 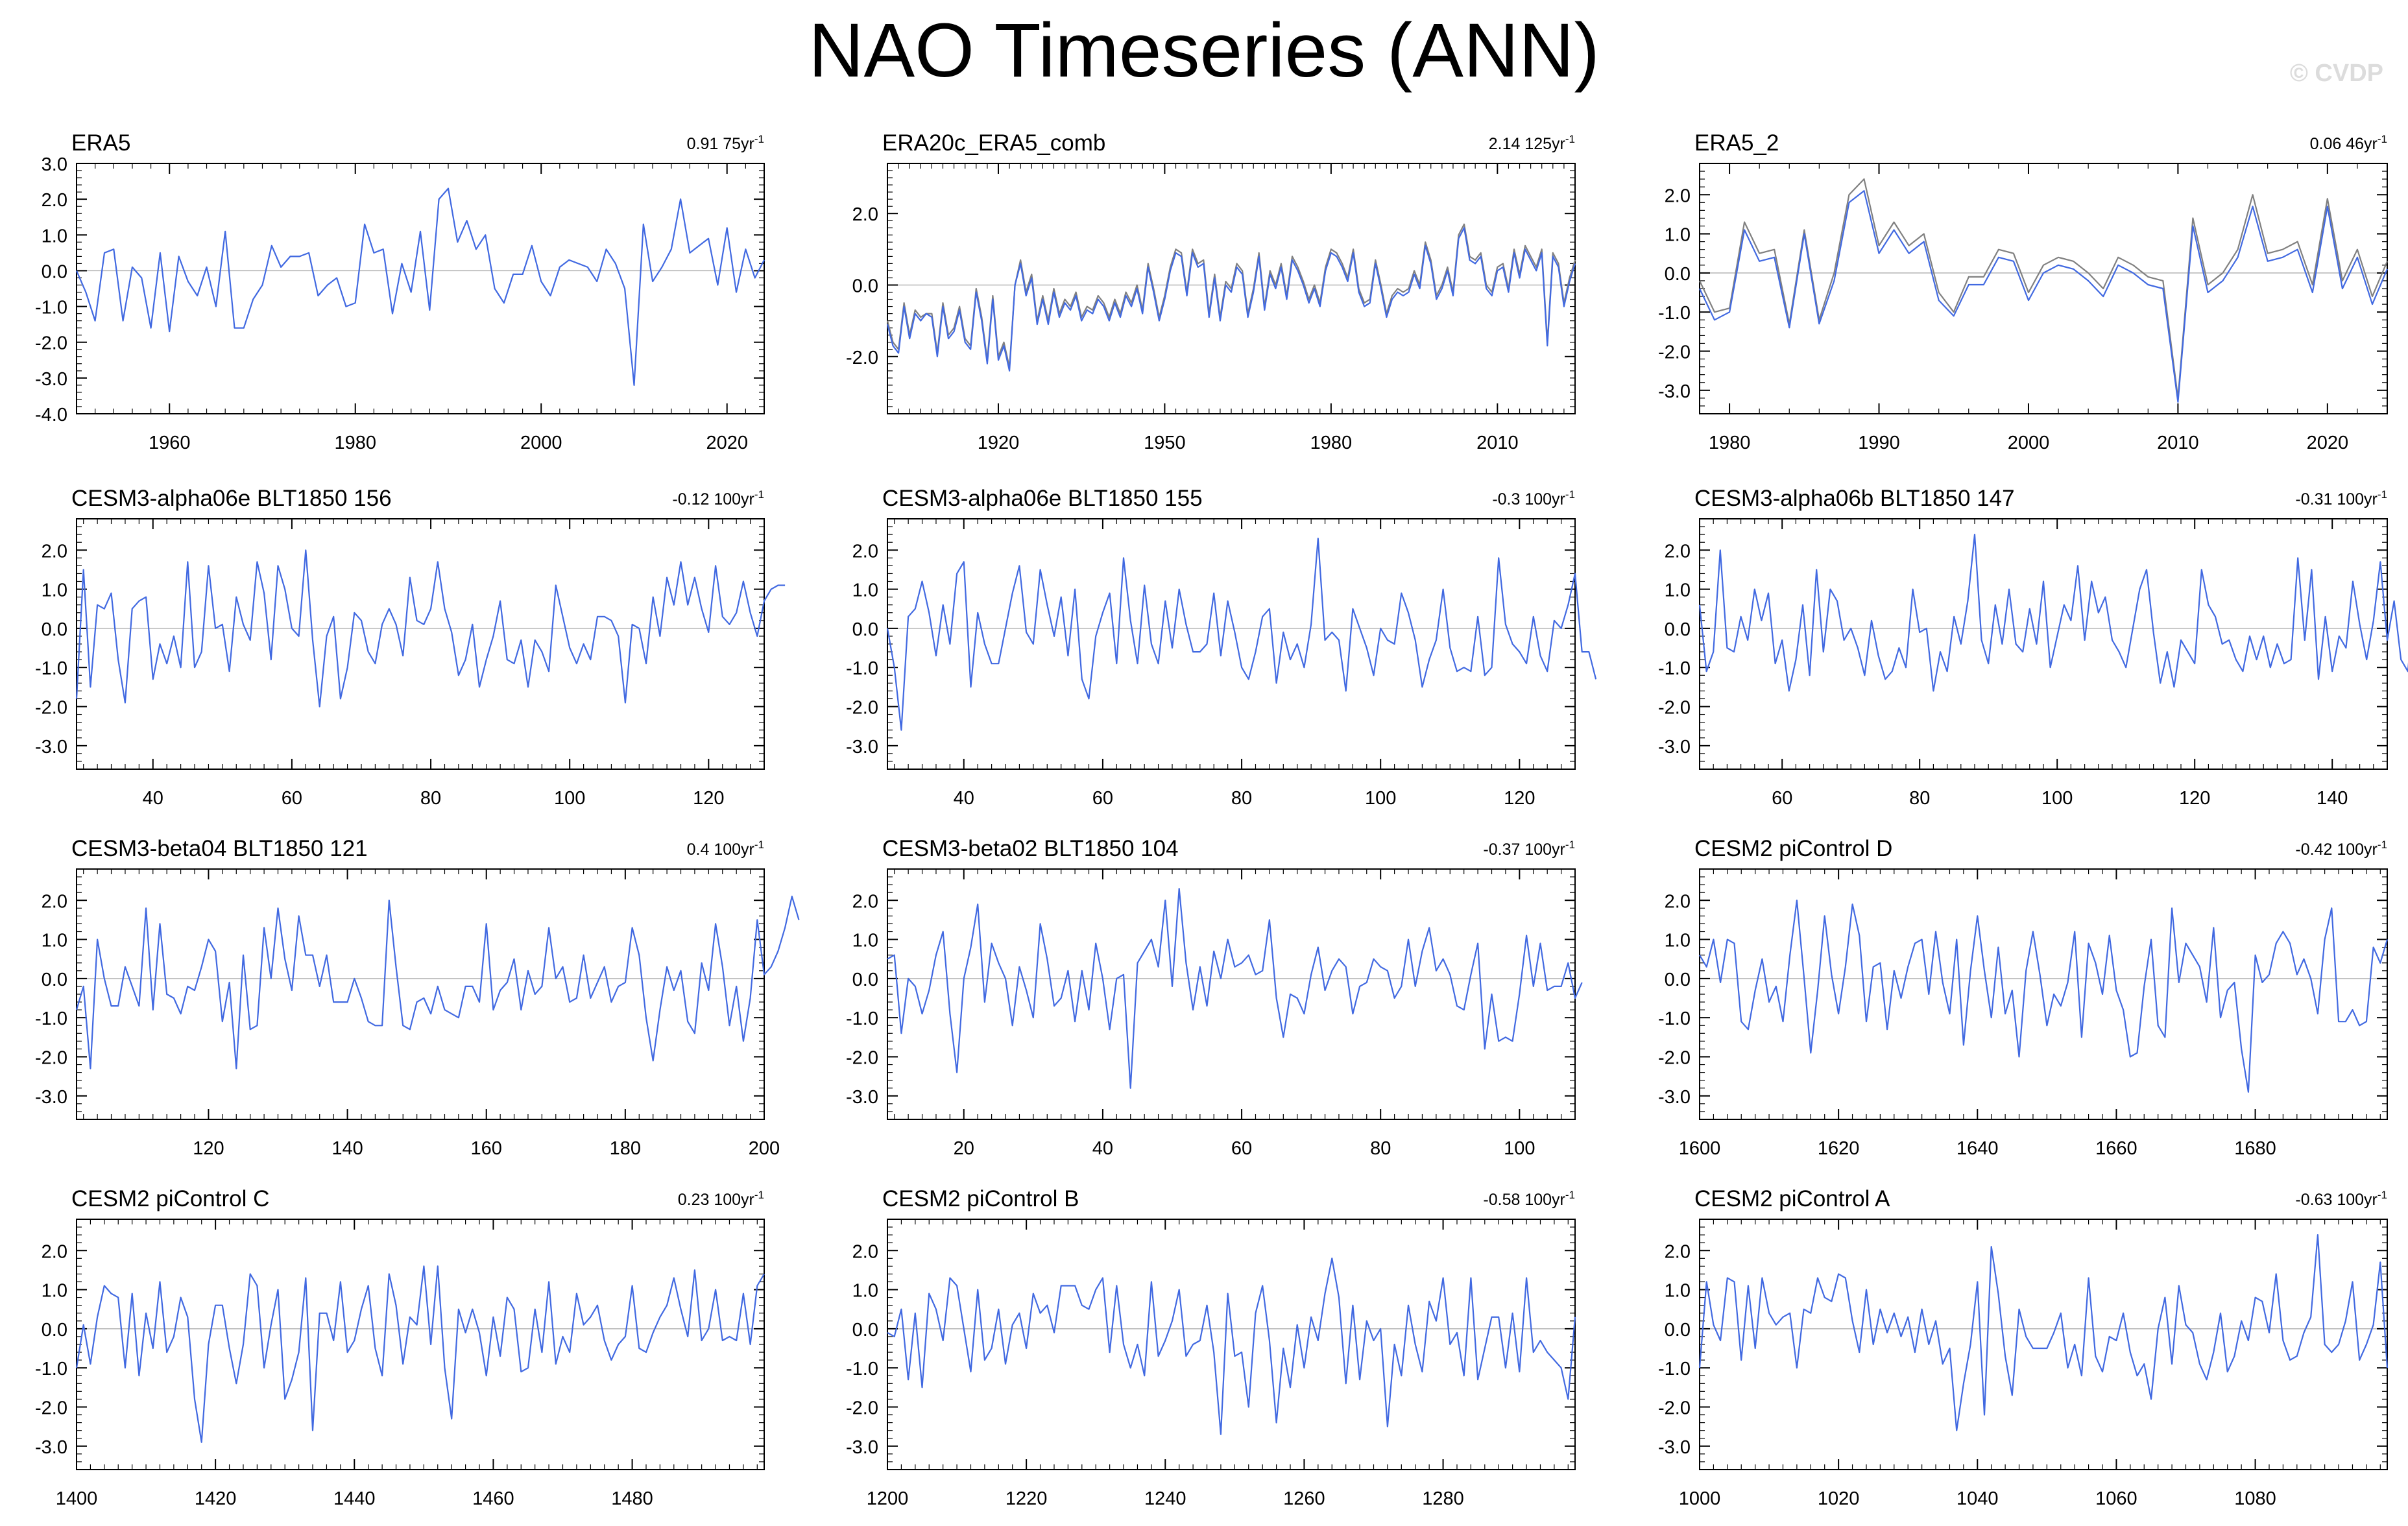 What do you see at coordinates (219, 848) in the screenshot?
I see `panel-title: CESM3-beta04 BLT1850 121` at bounding box center [219, 848].